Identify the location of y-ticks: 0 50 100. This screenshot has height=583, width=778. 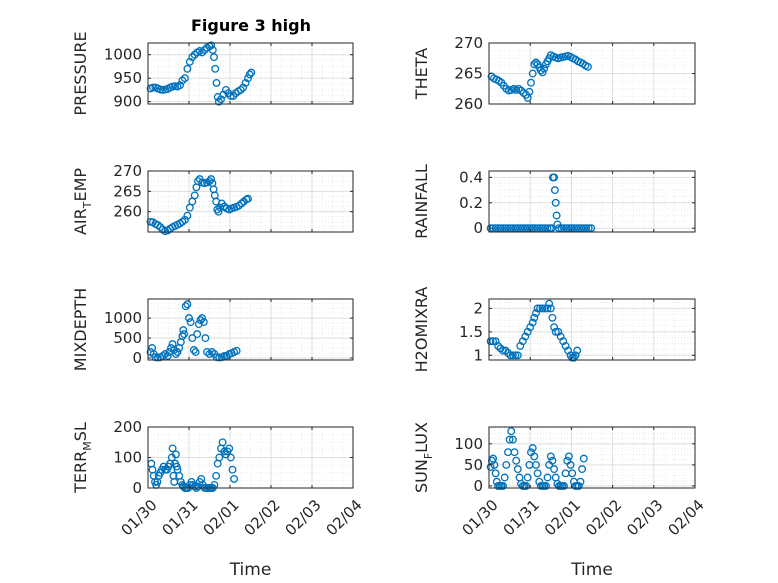
(574, 465).